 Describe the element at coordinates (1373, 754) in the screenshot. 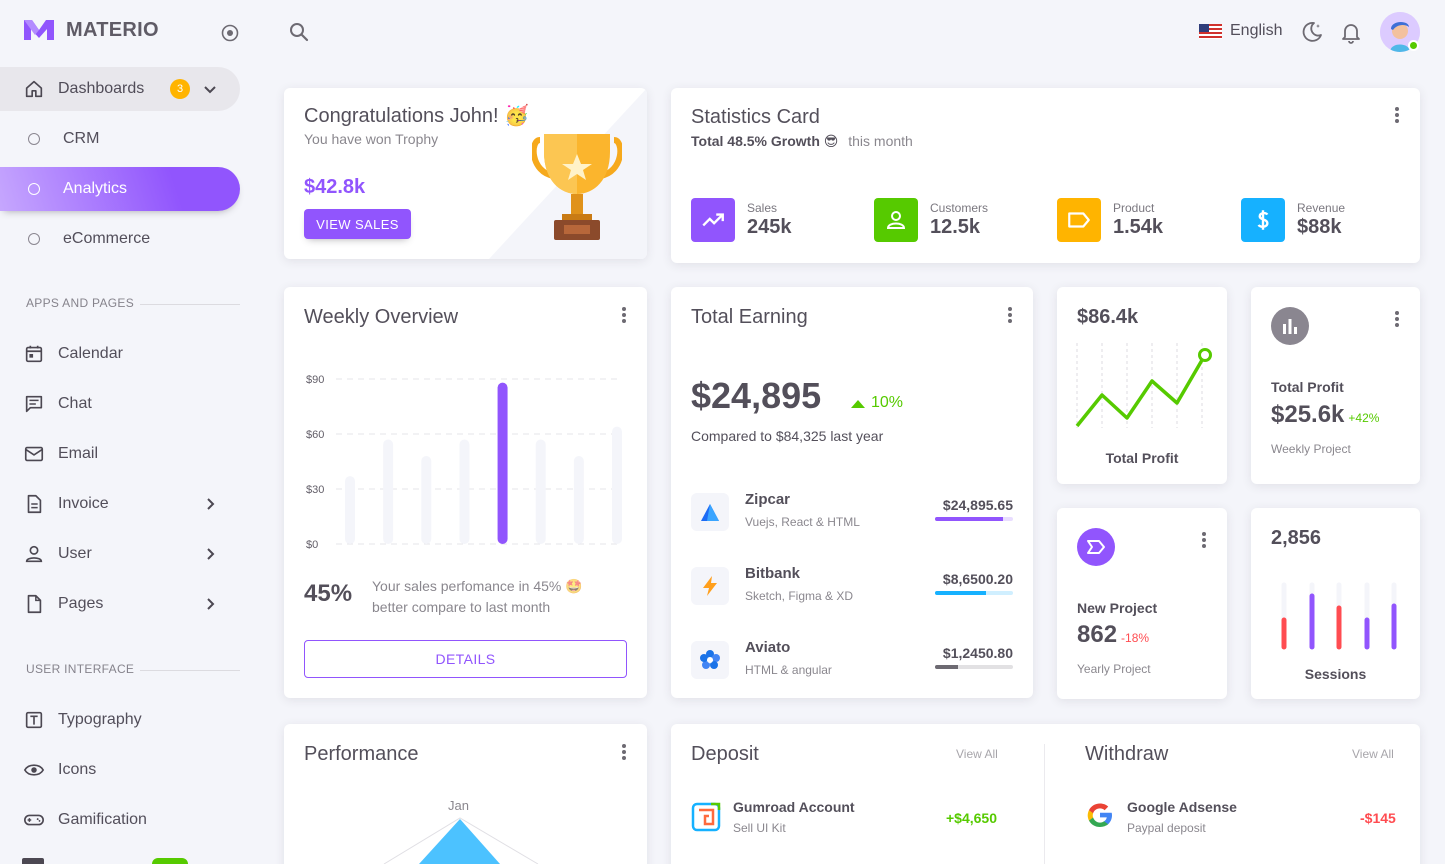

I see `withdraw-view-all-link: View All` at that location.